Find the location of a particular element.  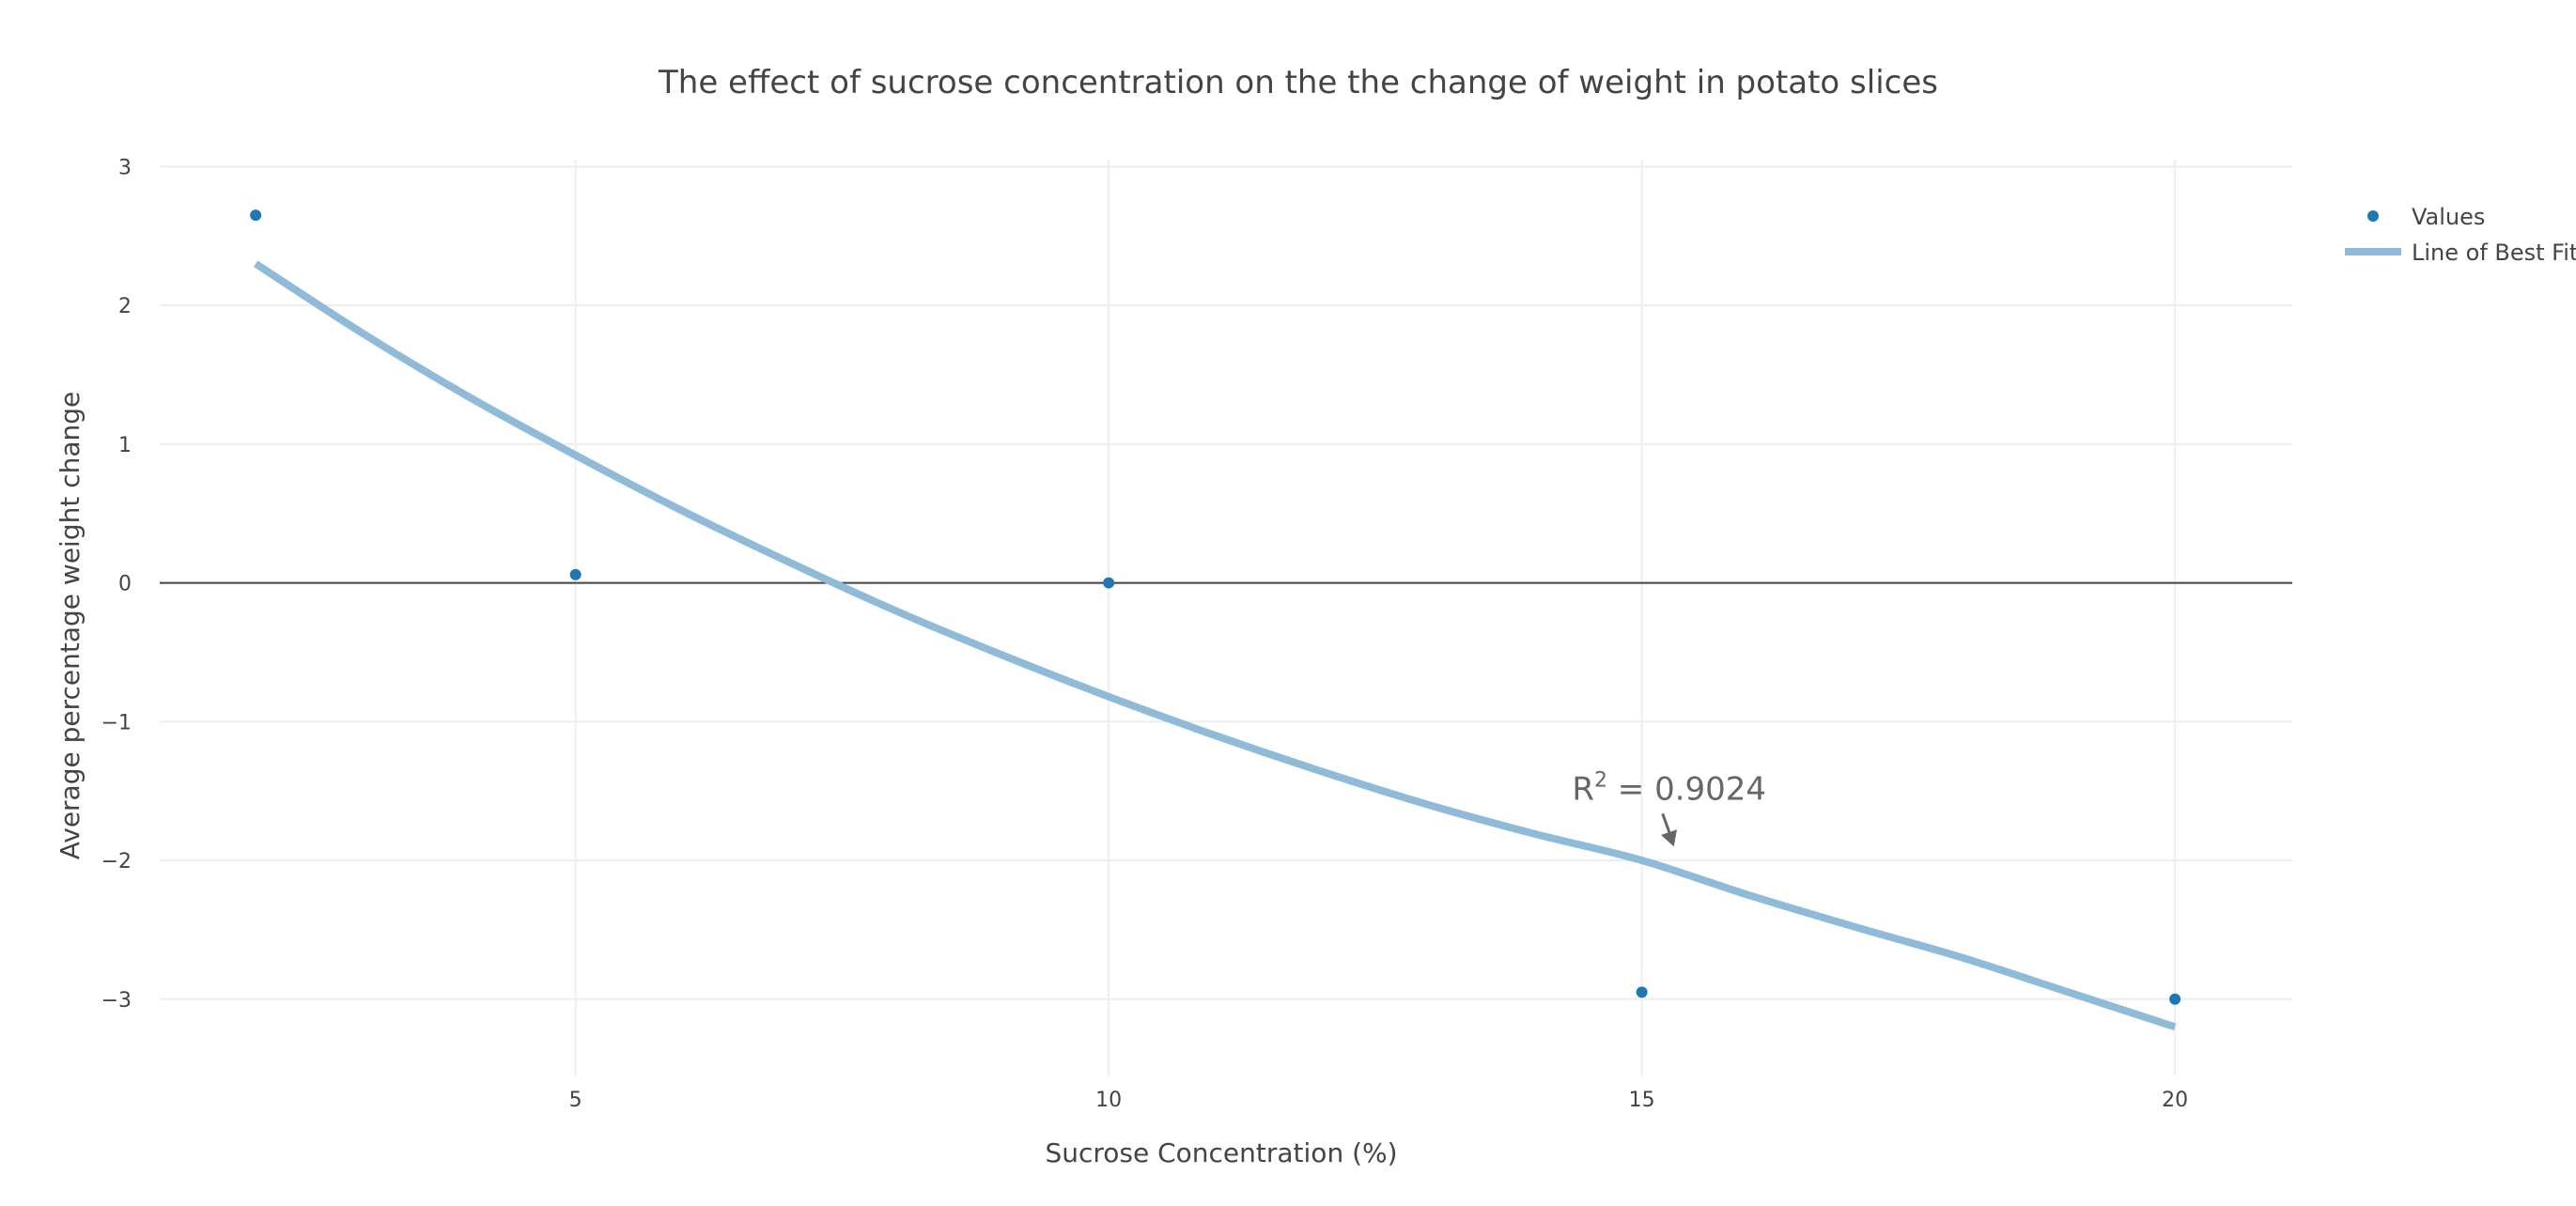

x-tick-label: 20 is located at coordinates (2175, 1101).